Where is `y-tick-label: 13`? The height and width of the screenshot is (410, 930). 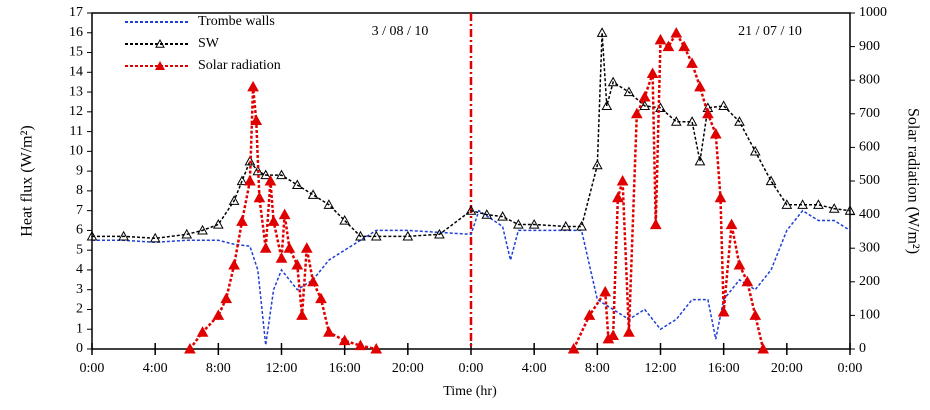
y-tick-label: 13 is located at coordinates (76, 91).